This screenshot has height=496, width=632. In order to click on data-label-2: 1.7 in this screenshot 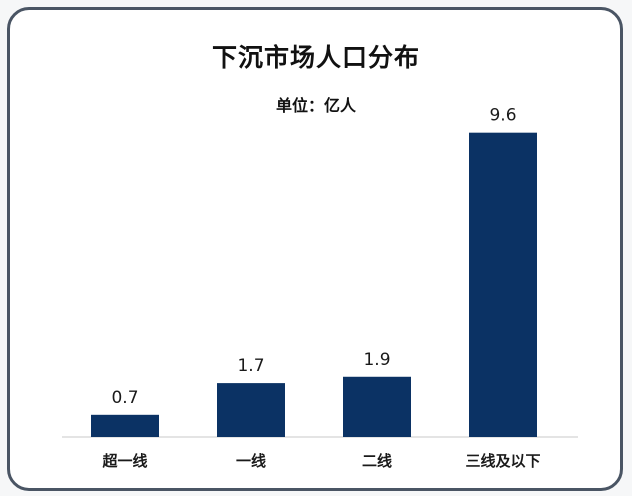, I will do `click(250, 366)`.